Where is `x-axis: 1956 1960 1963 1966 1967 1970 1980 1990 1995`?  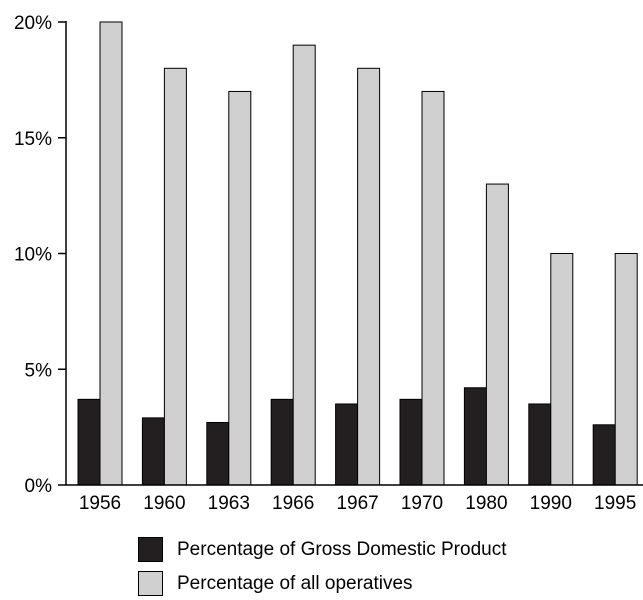 x-axis: 1956 1960 1963 1966 1967 1970 1980 1990 1995 is located at coordinates (354, 499).